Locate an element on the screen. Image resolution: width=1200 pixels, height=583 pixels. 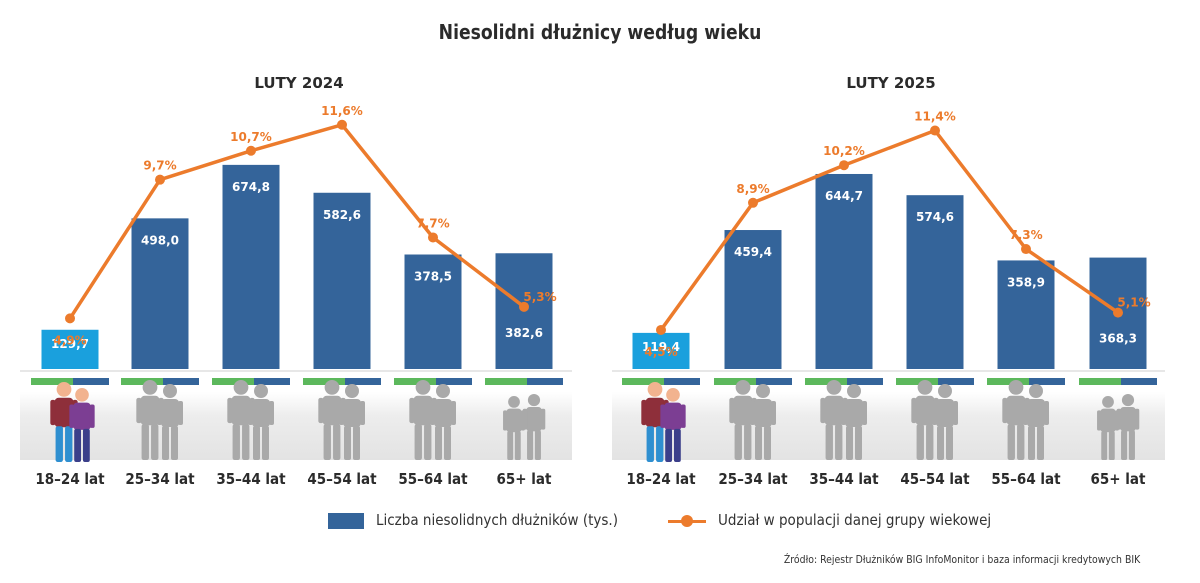
bar-value-label: 382,6 is located at coordinates (524, 333).